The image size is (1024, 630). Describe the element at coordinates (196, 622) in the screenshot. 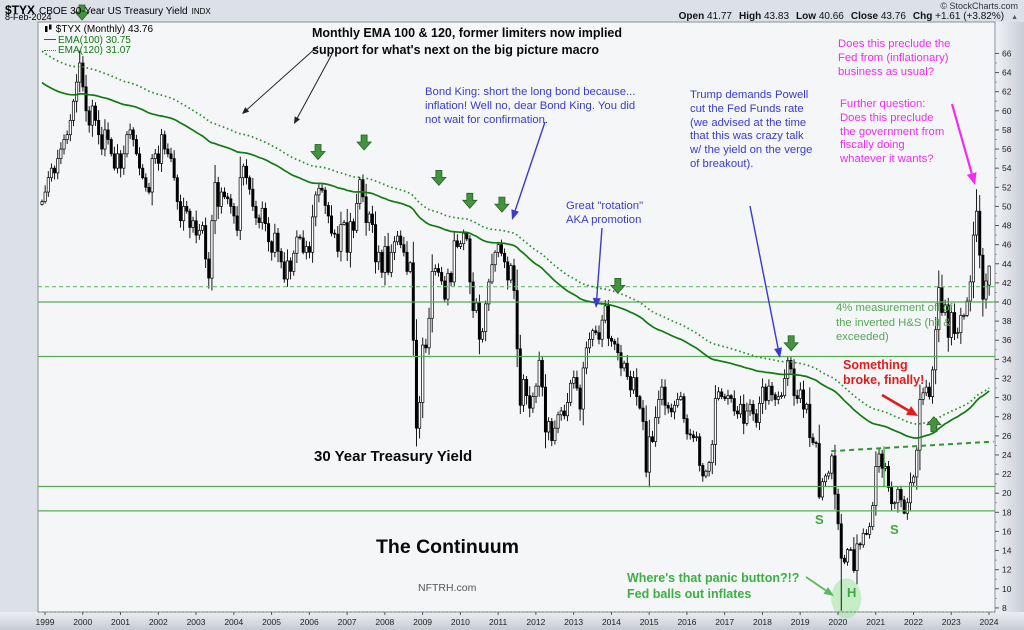

I see `x-axis-label: 2003` at that location.